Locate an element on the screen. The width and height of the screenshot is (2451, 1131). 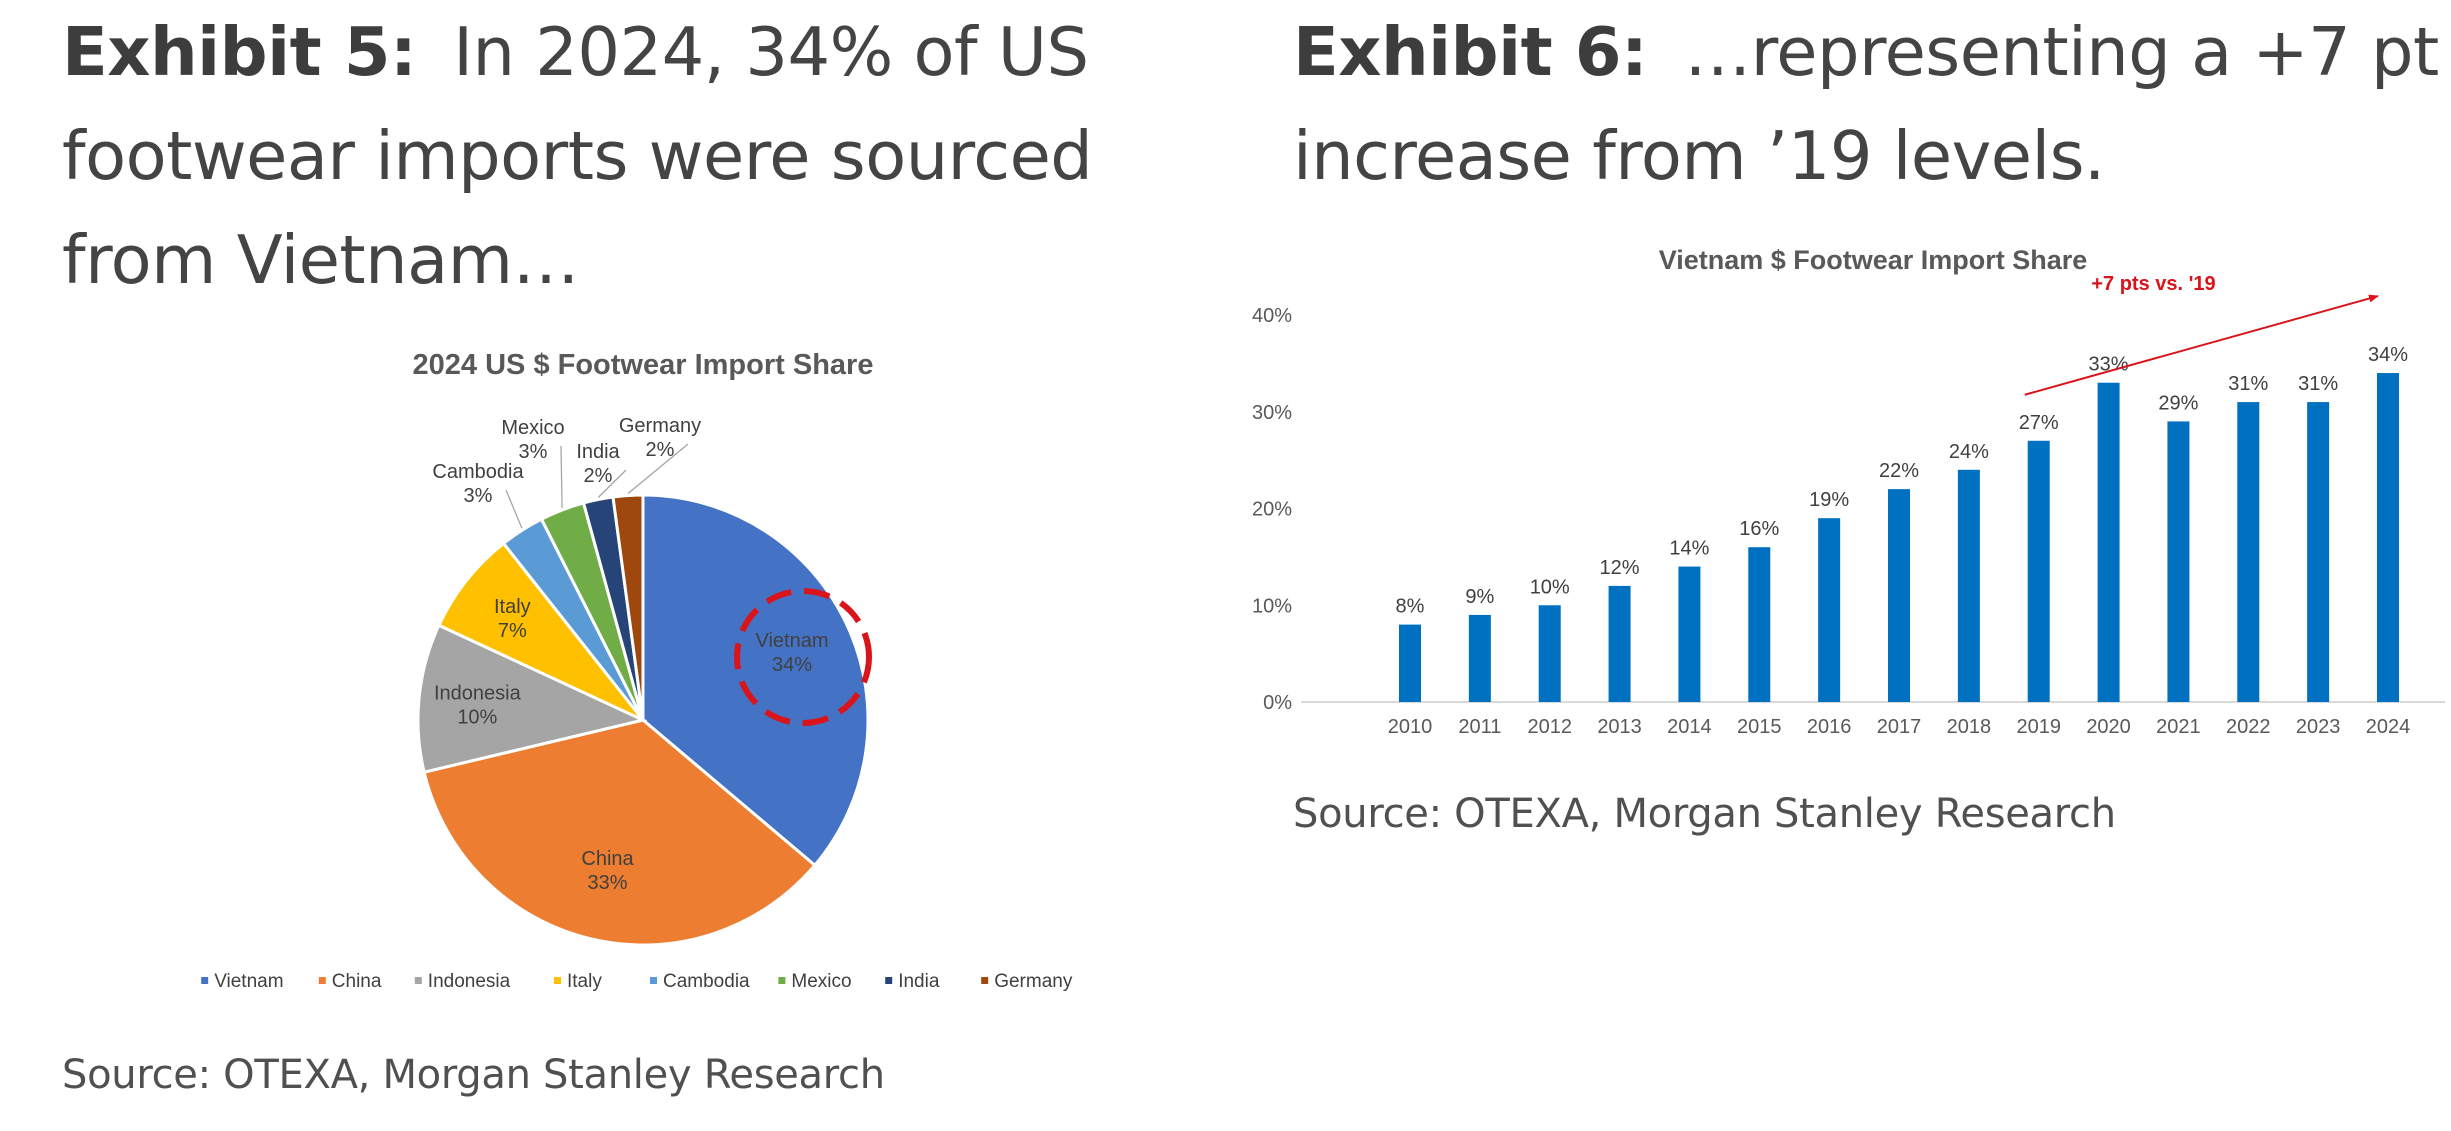
bar-chart-title: Vietnam $ Footwear Import Share is located at coordinates (1873, 260).